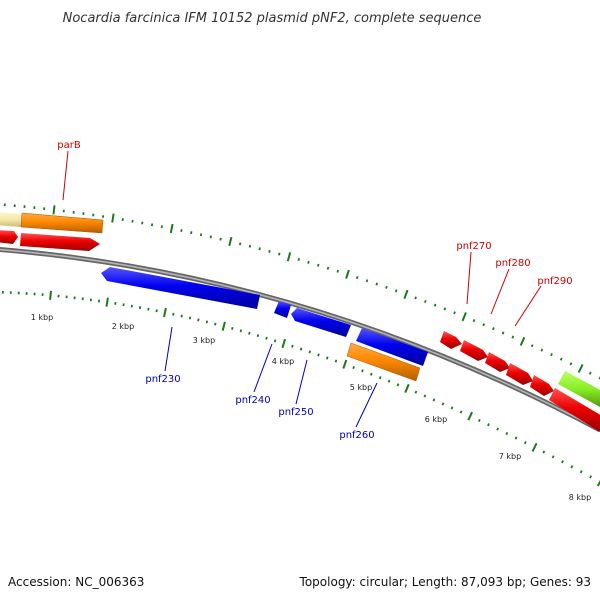 Image resolution: width=600 pixels, height=600 pixels. Describe the element at coordinates (474, 350) in the screenshot. I see `gene-red-pnf280` at that location.